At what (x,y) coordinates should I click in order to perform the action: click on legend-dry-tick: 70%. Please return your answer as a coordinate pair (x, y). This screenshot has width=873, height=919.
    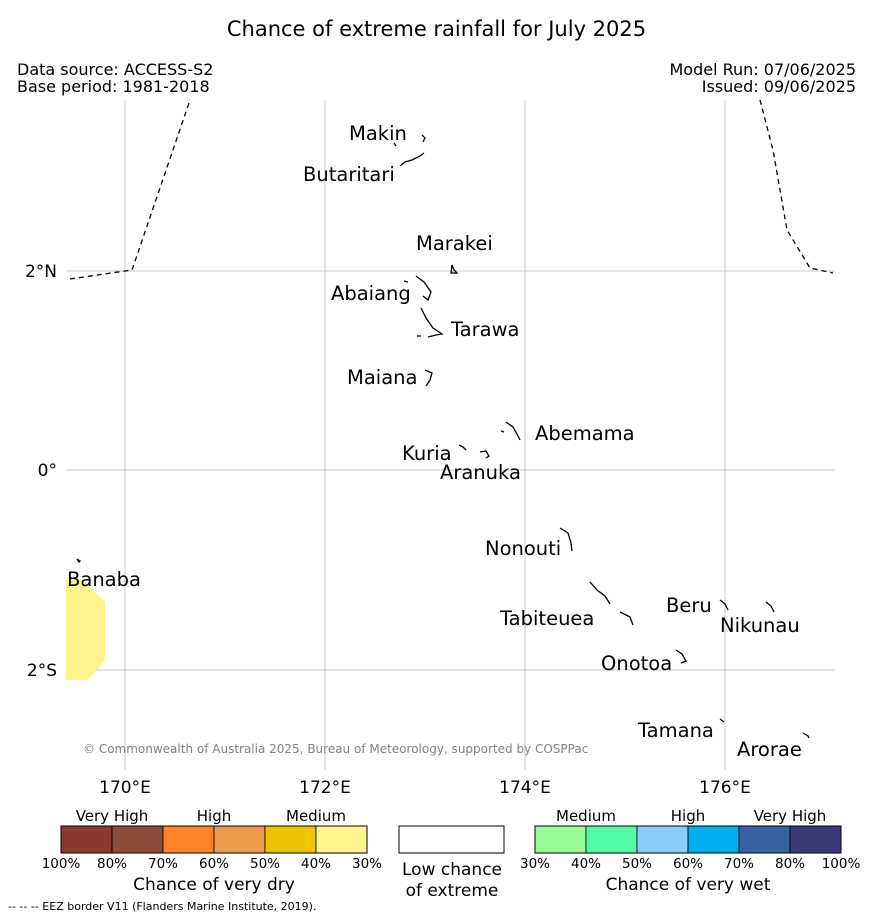
    Looking at the image, I should click on (163, 864).